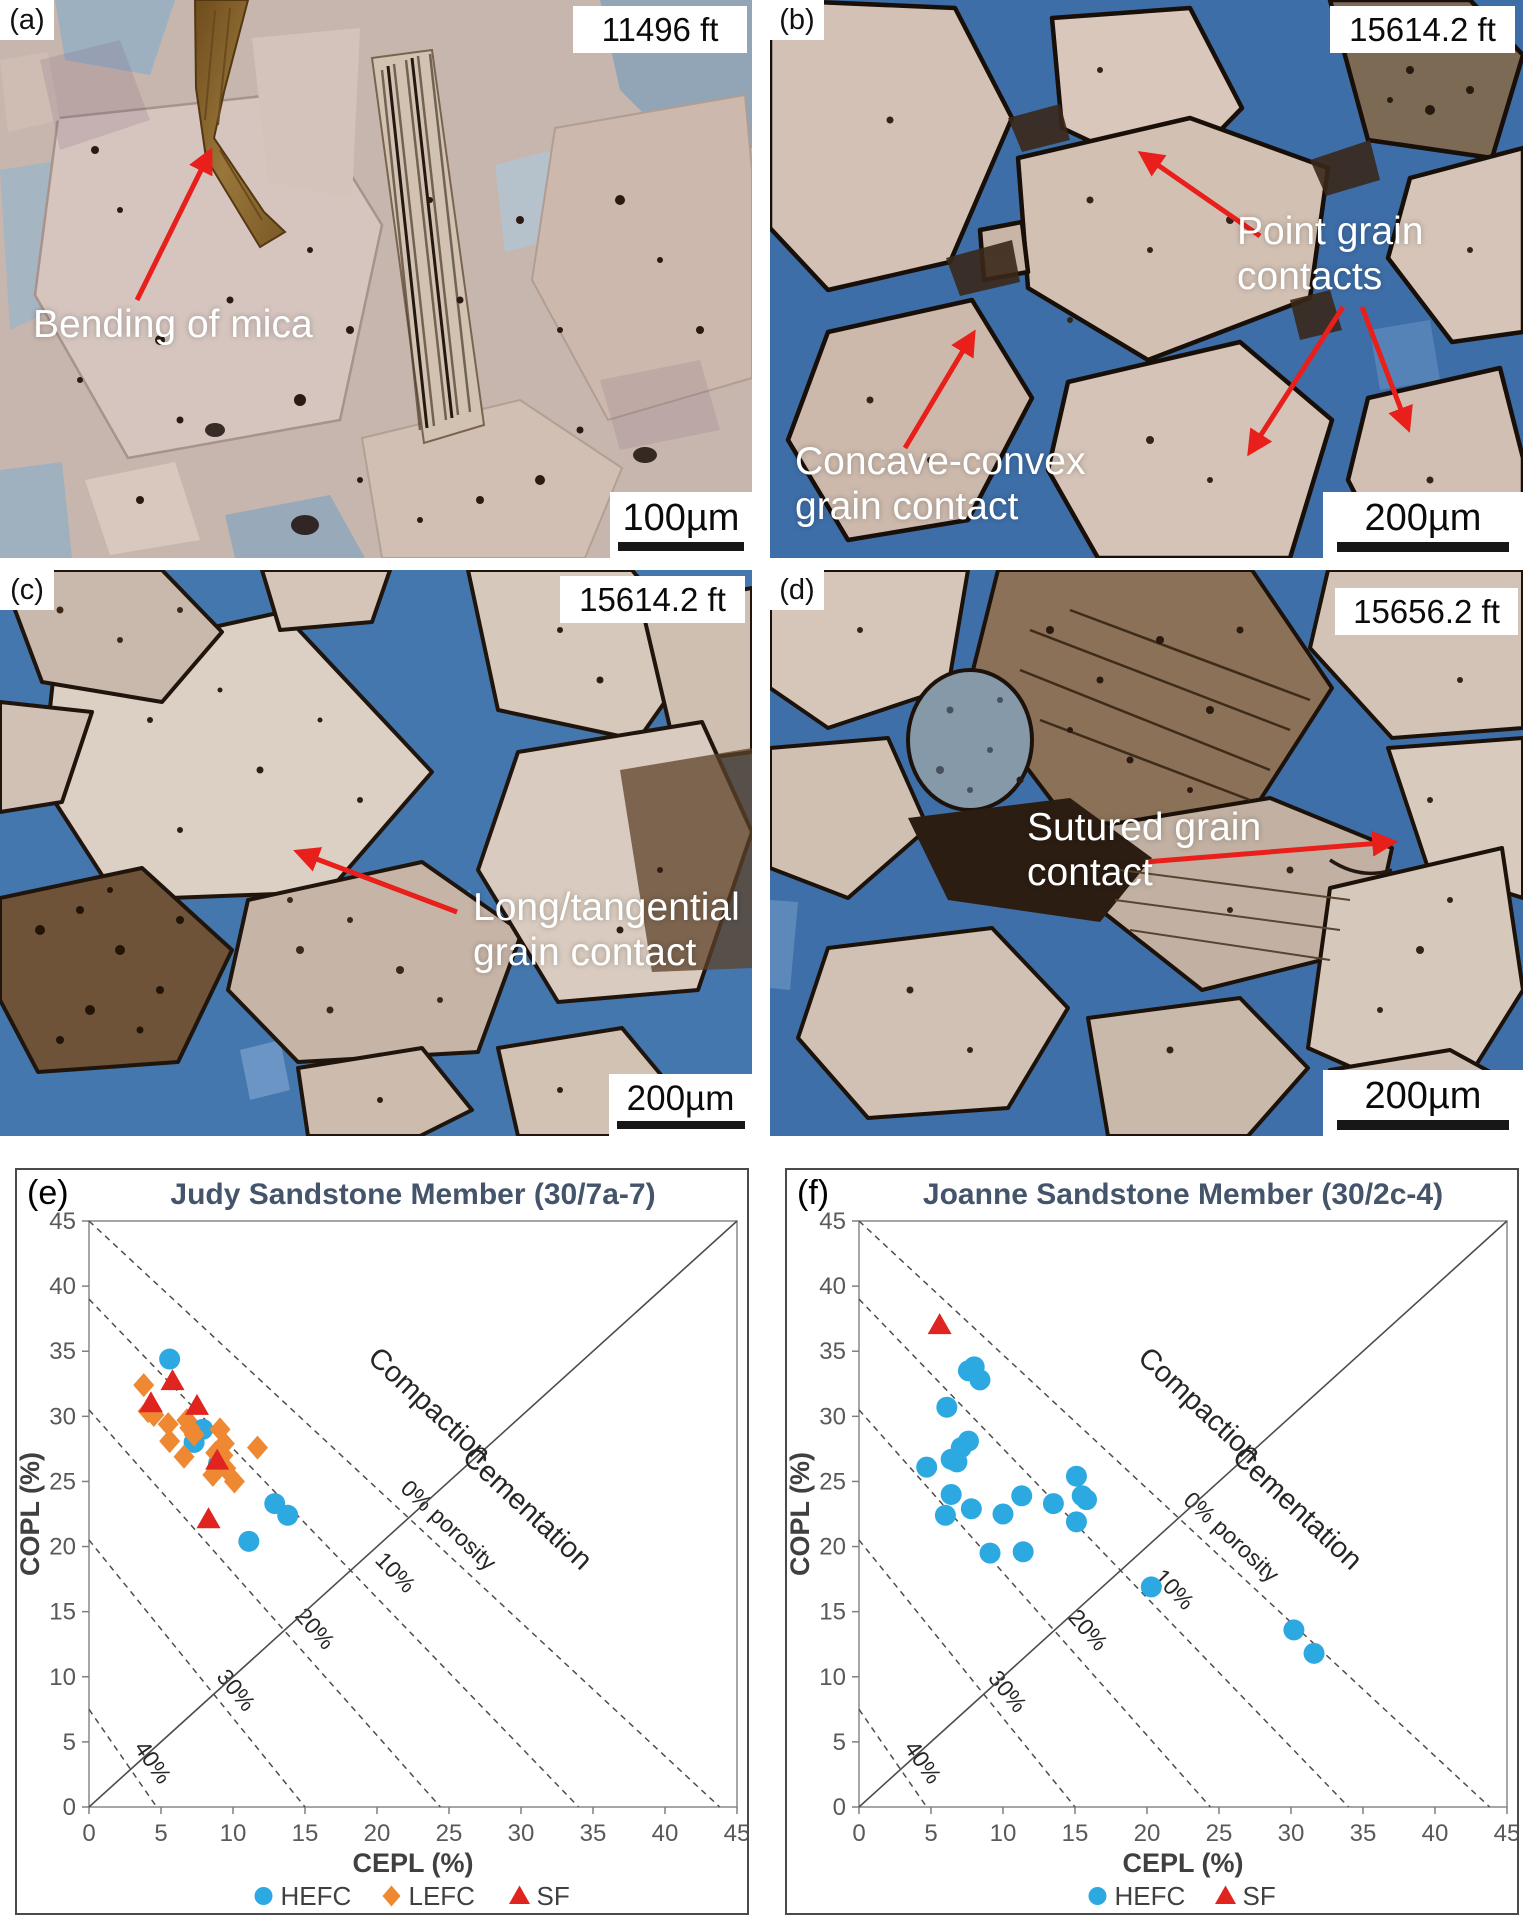 The image size is (1523, 1920). Describe the element at coordinates (27, 20) in the screenshot. I see `panel-a-tag: (a)` at that location.